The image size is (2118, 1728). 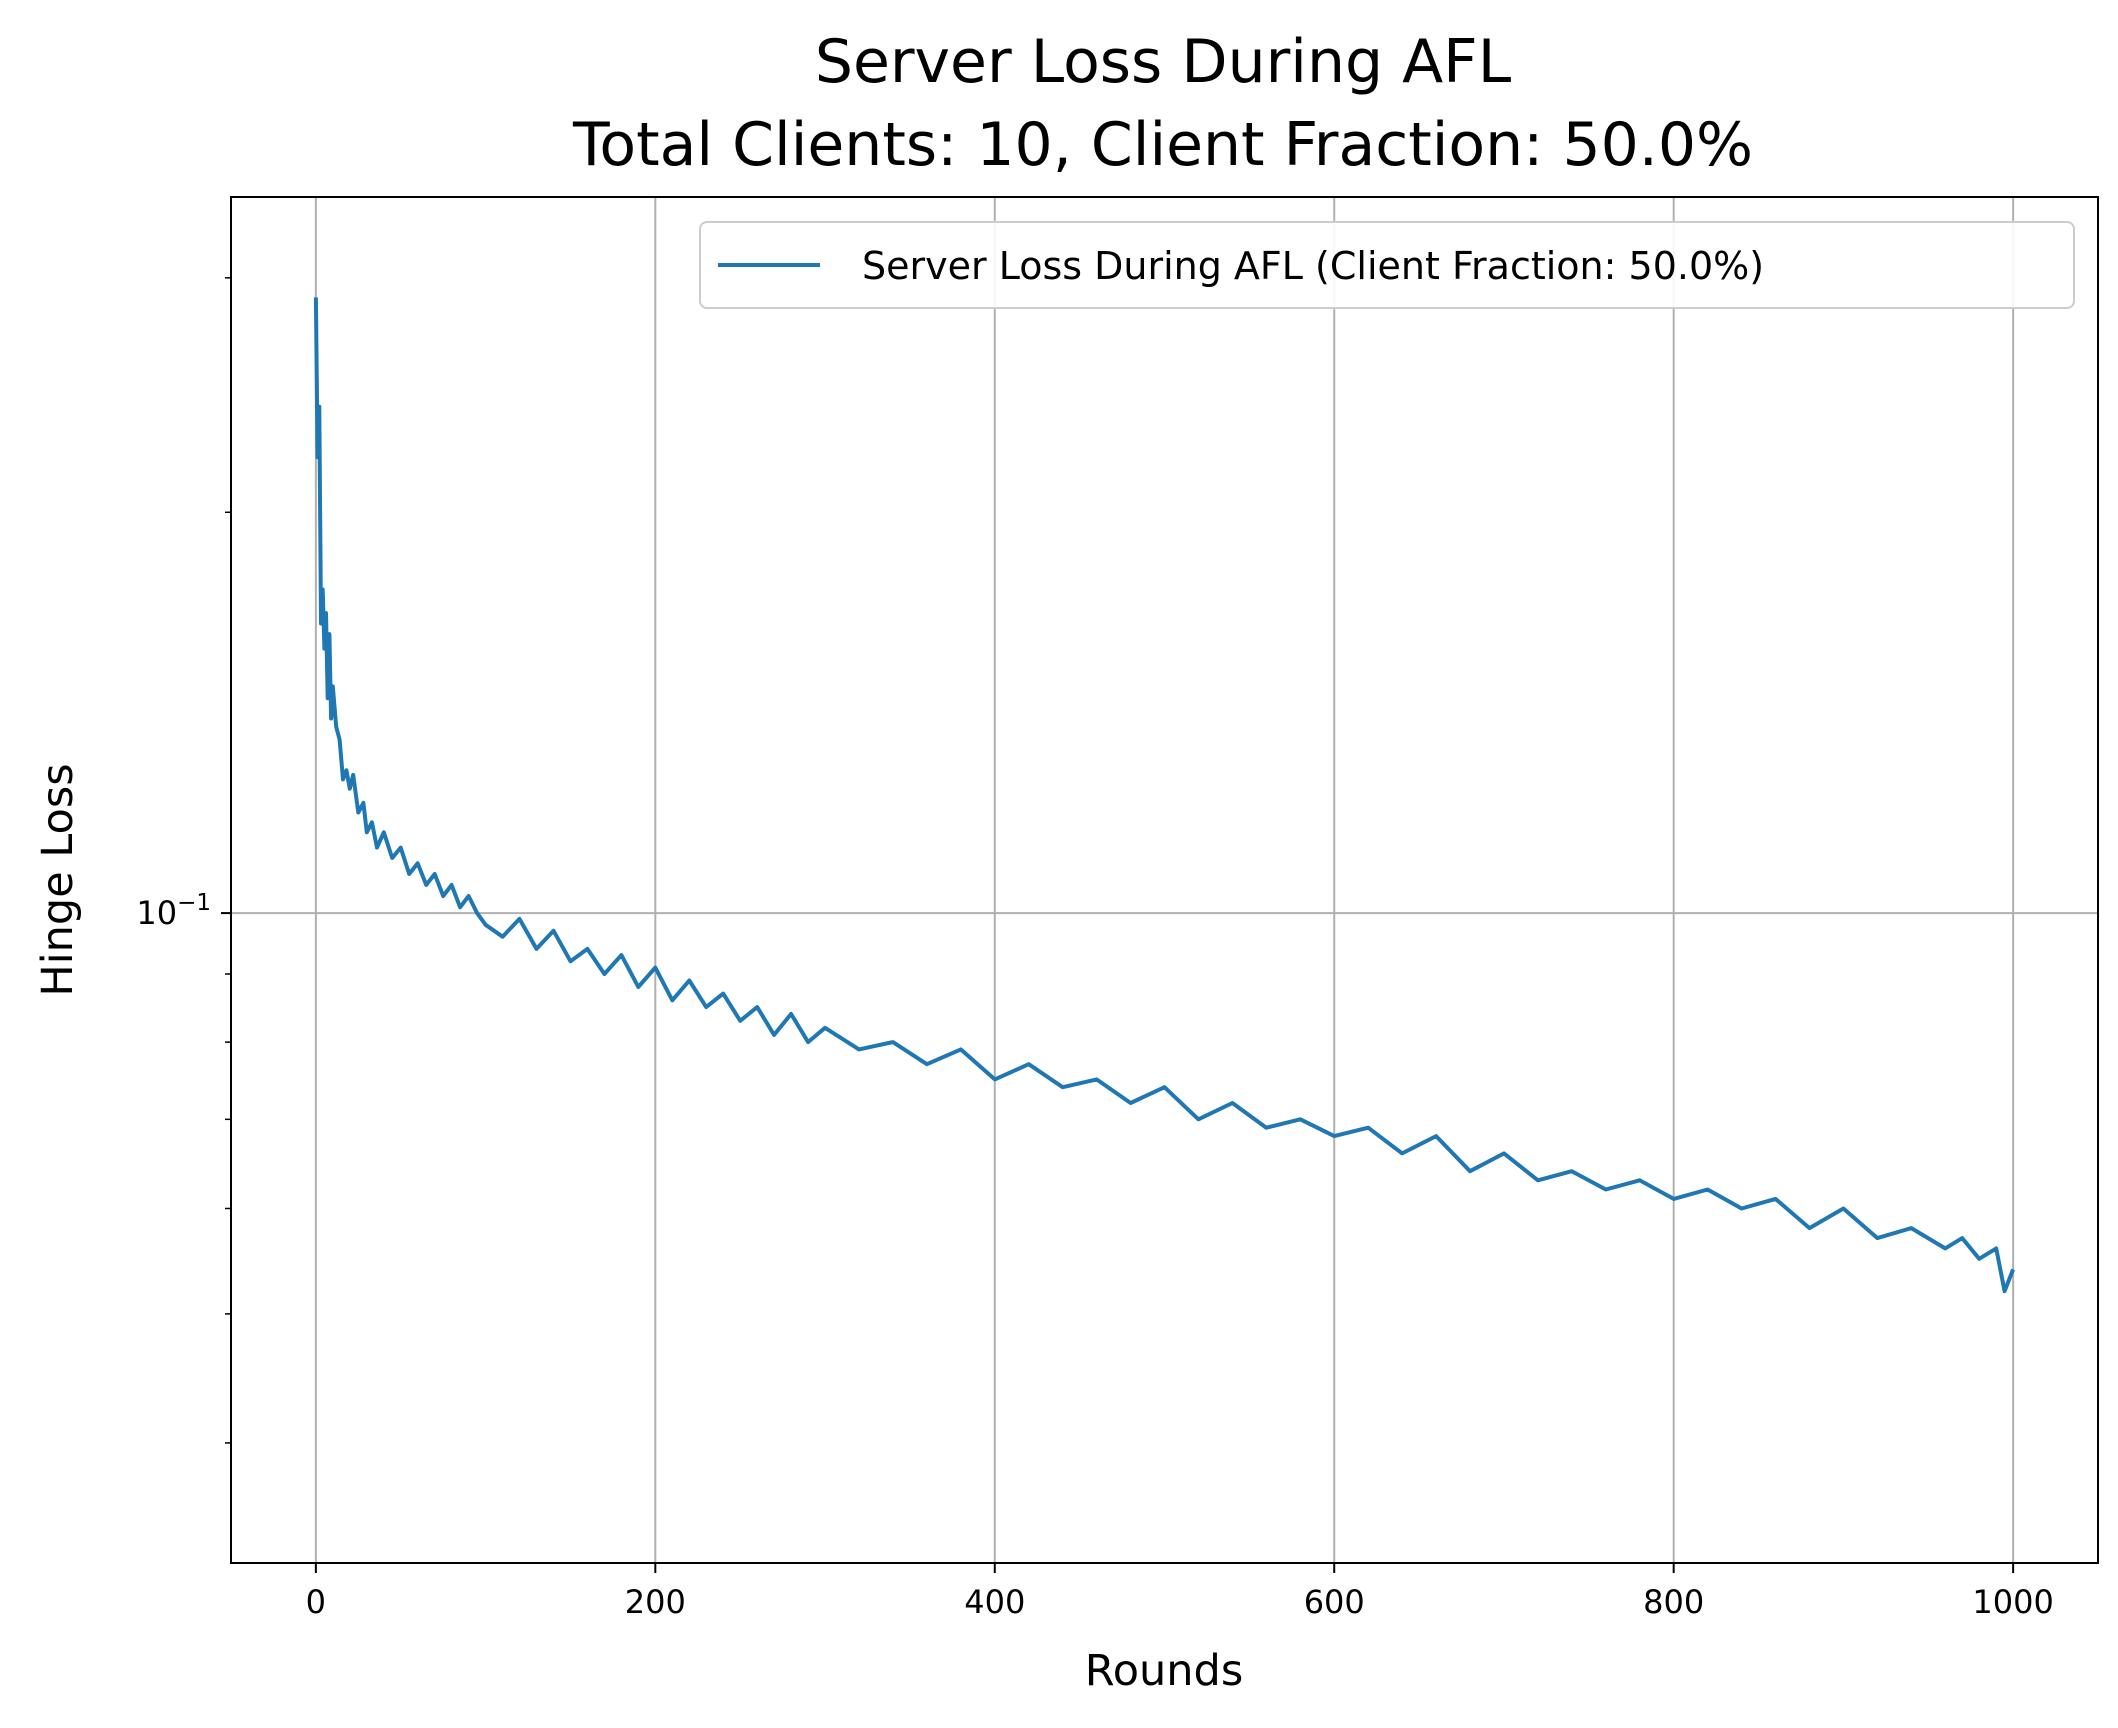 What do you see at coordinates (2012, 1602) in the screenshot?
I see `x-tick-label: 1000` at bounding box center [2012, 1602].